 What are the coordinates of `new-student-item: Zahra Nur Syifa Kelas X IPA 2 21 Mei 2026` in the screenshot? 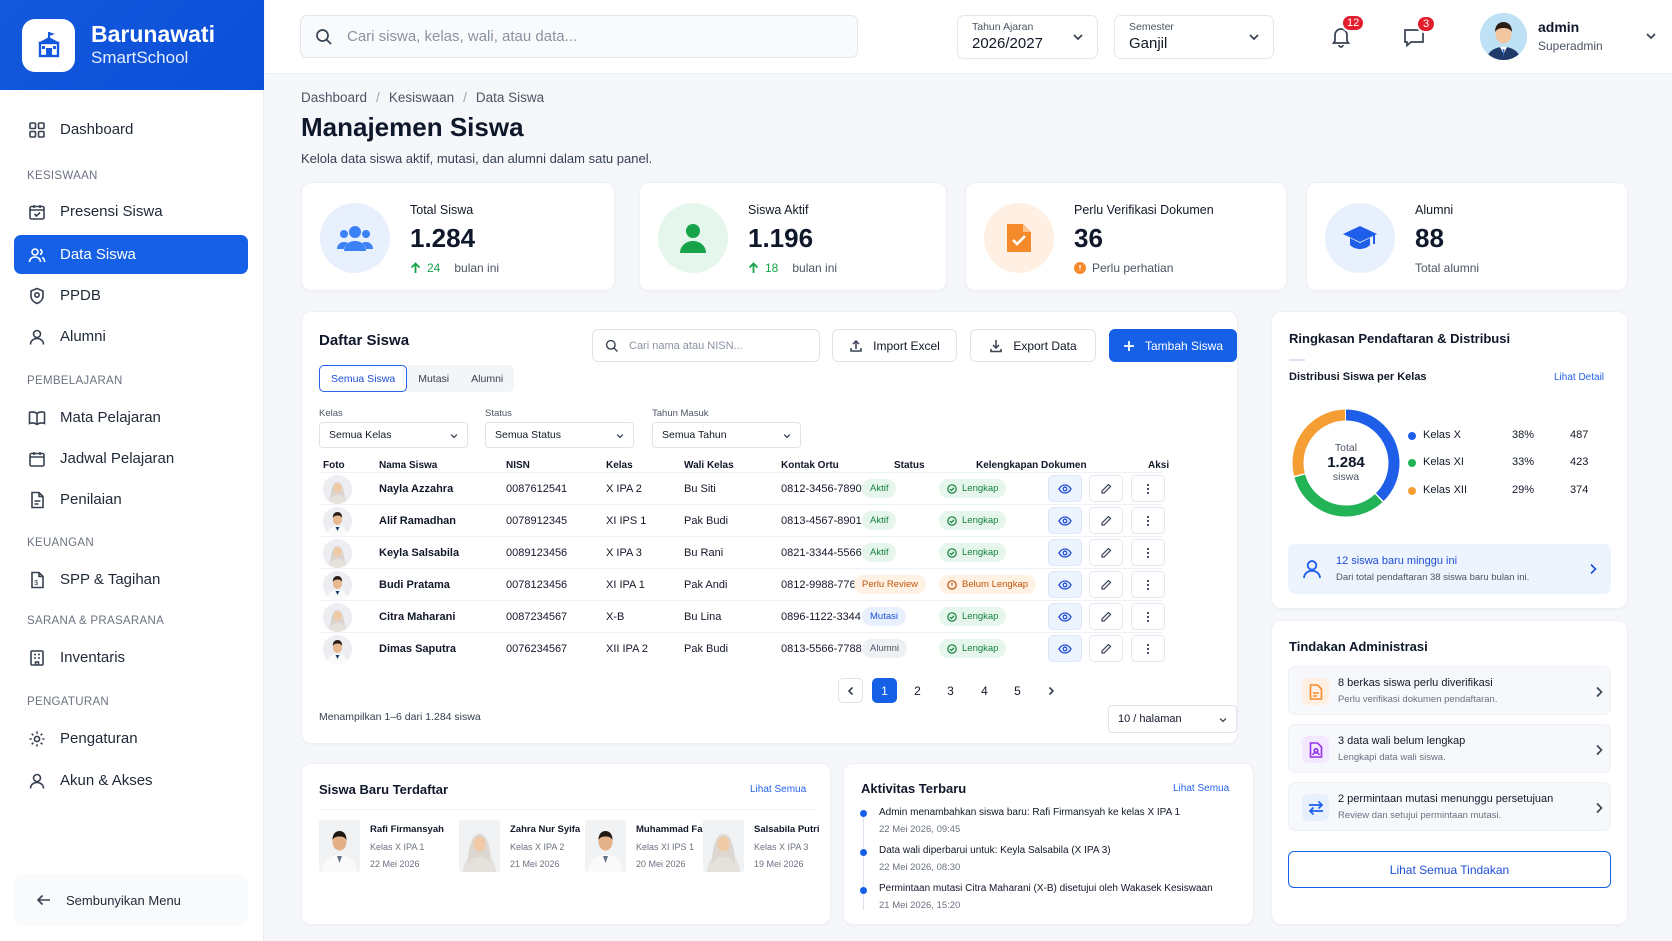 It's located at (534, 850).